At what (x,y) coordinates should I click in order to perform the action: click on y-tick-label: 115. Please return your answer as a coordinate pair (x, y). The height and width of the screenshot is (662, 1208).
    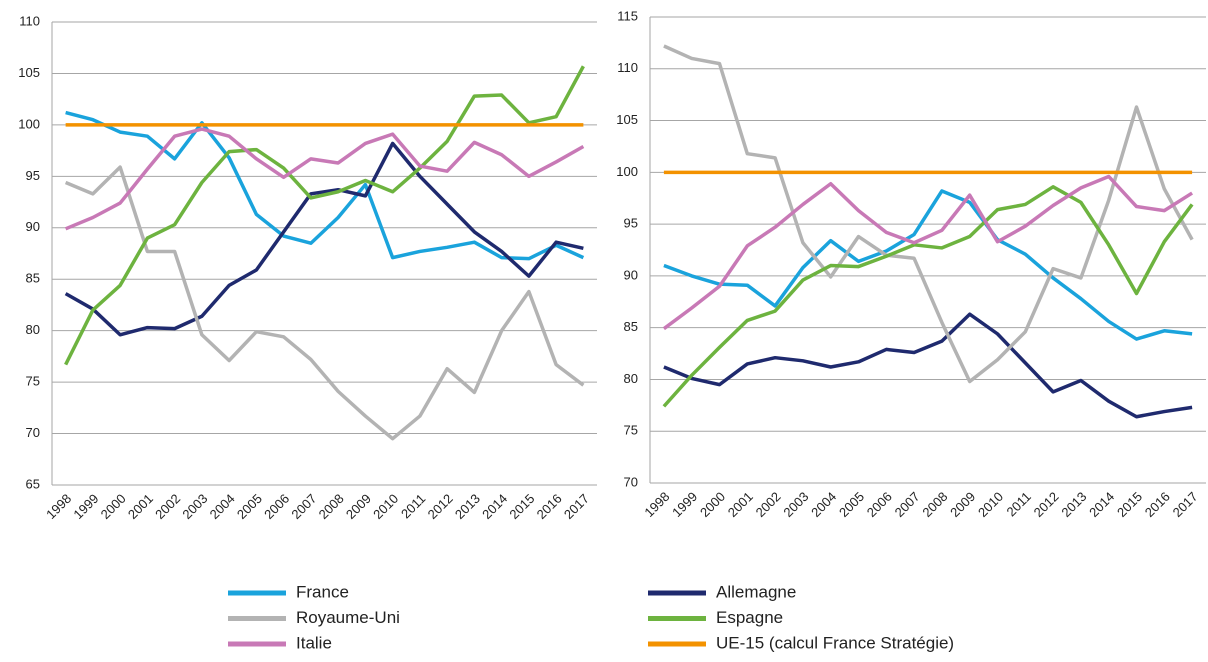
    Looking at the image, I should click on (627, 15).